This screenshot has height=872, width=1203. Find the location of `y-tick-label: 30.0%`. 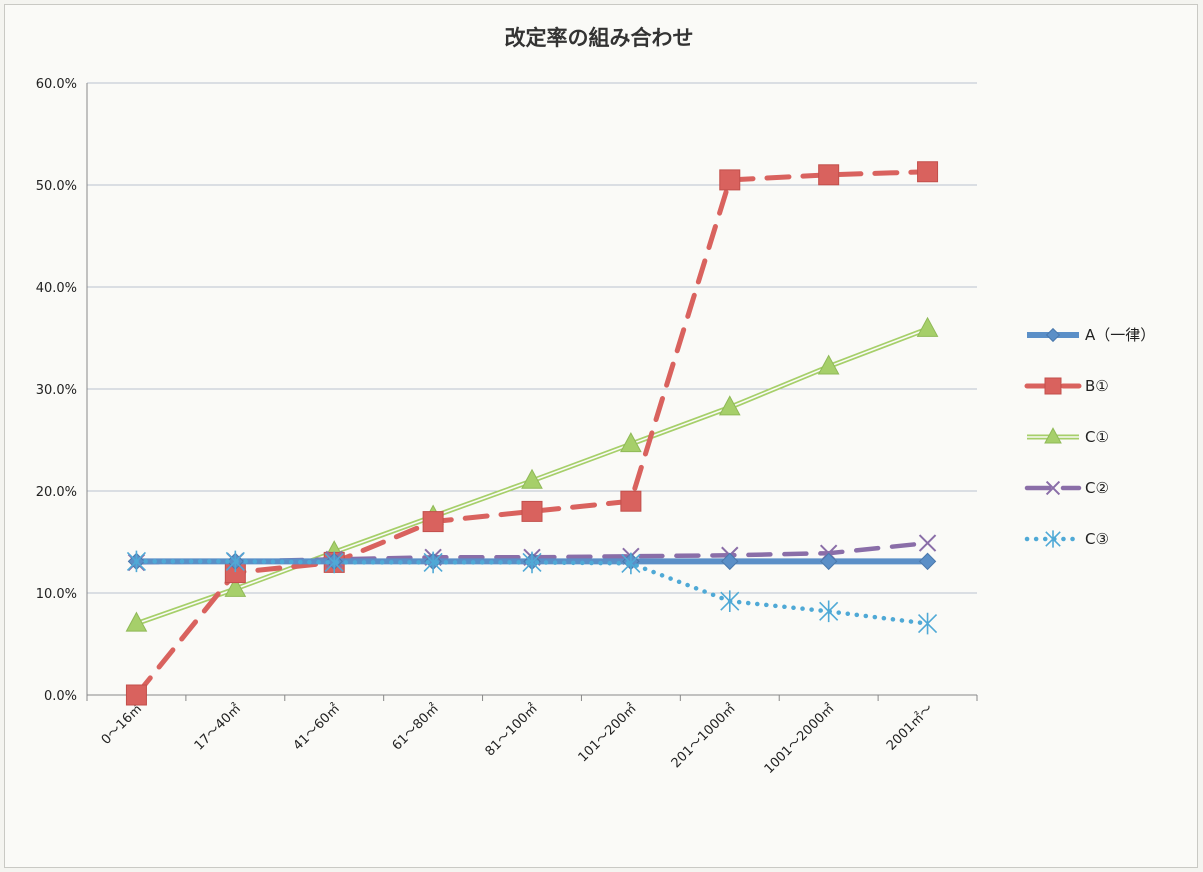

y-tick-label: 30.0% is located at coordinates (56, 390).